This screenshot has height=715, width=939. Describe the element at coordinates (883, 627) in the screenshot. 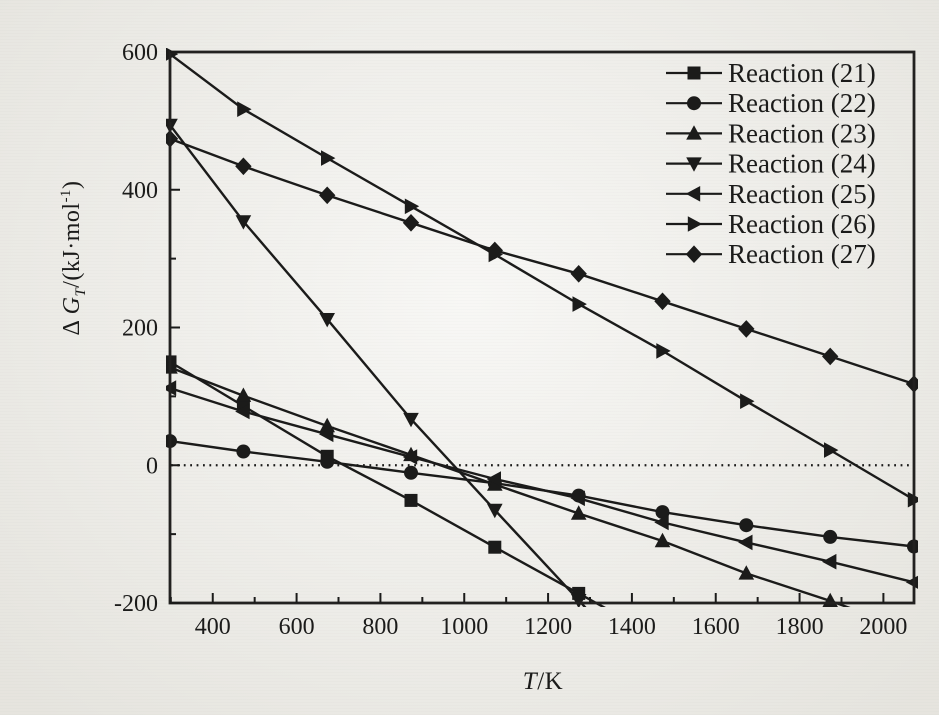

I see `x-tick-label: 2000` at that location.